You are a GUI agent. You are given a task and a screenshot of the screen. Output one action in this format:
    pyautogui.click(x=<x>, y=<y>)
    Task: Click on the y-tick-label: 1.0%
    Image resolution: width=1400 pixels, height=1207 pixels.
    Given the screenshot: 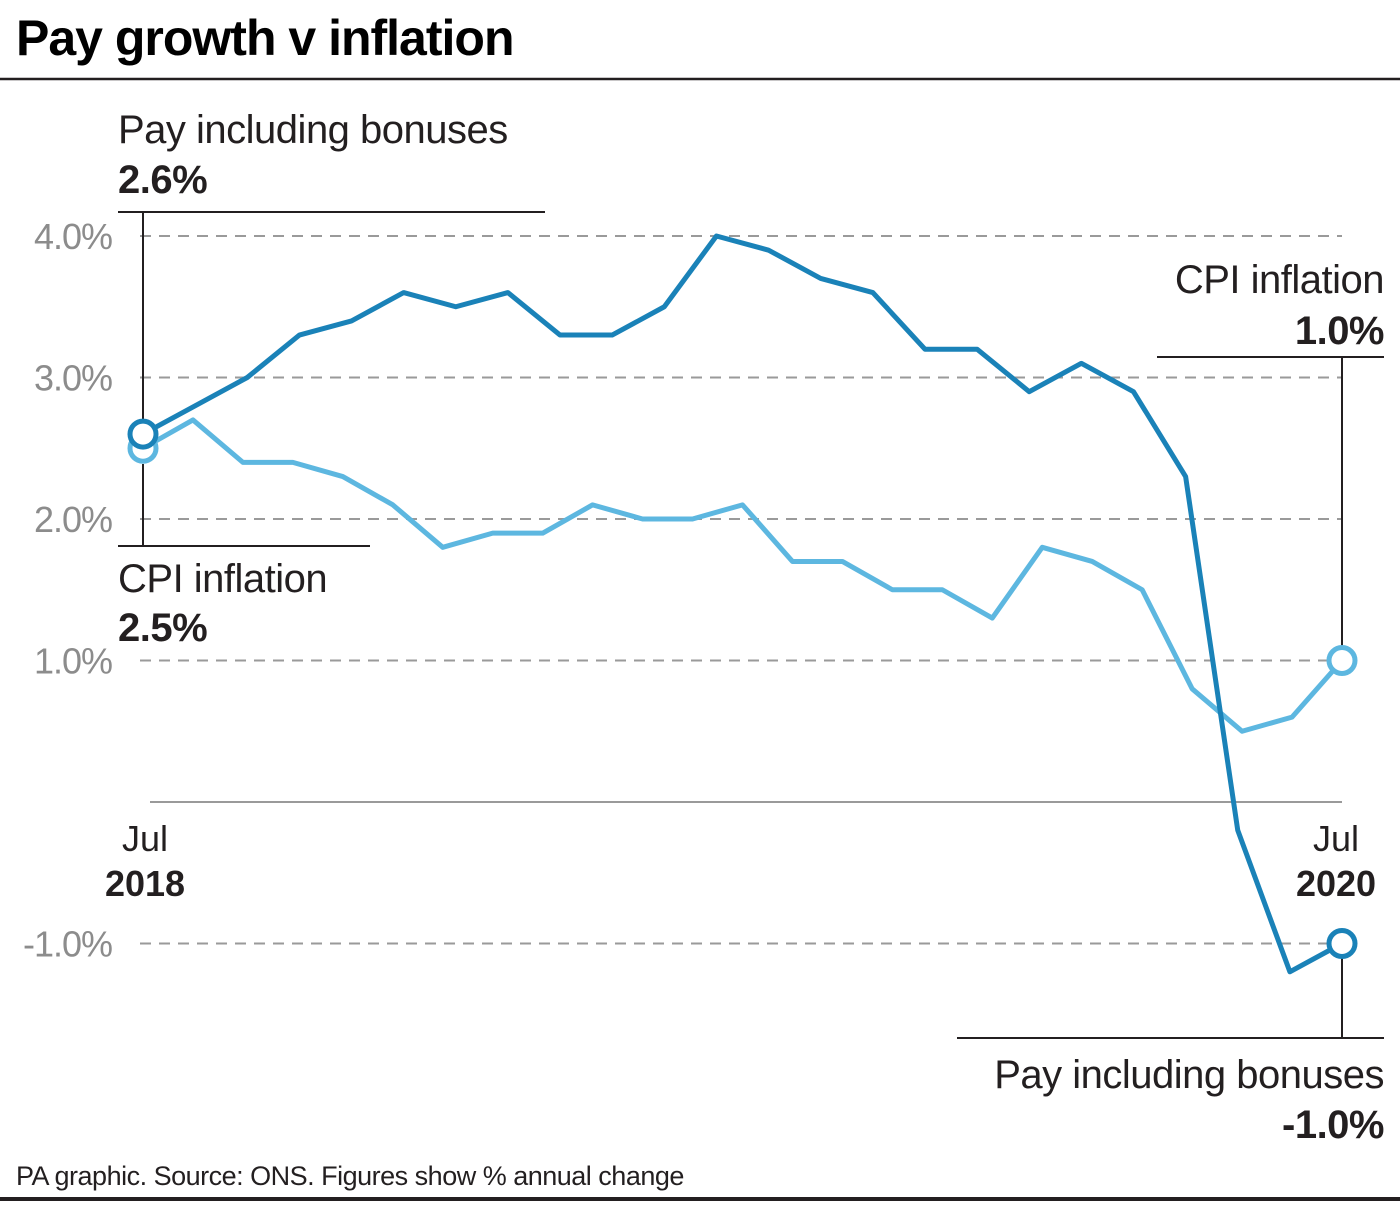 What is the action you would take?
    pyautogui.click(x=73, y=661)
    